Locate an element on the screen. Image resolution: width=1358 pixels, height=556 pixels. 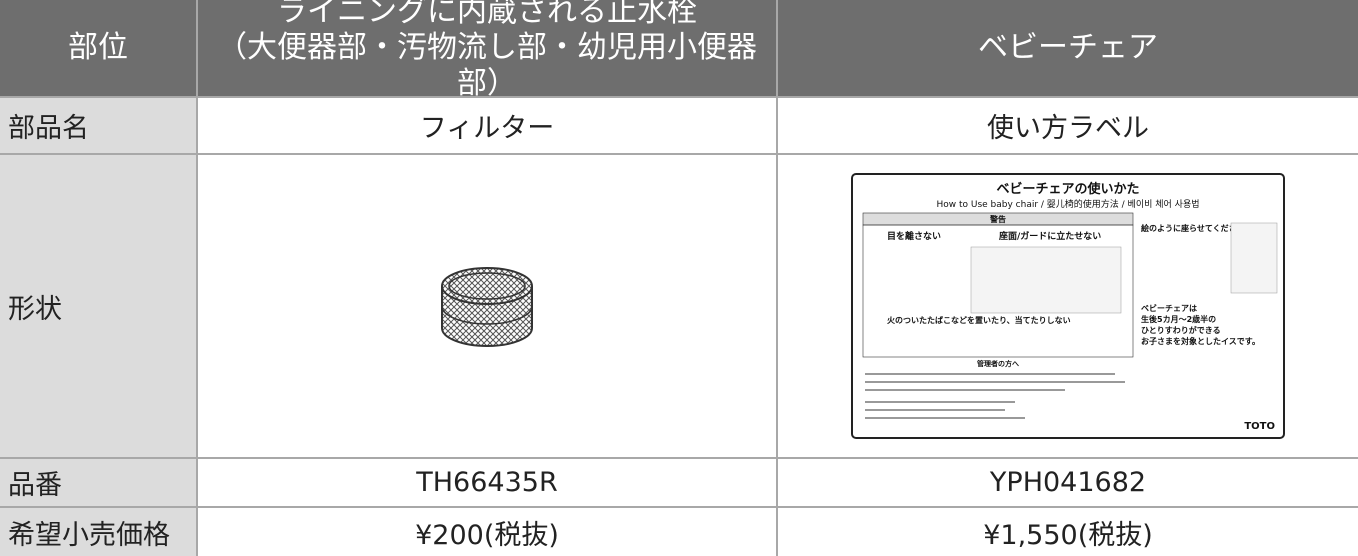
cell: 使い方ラベル is located at coordinates (1068, 125).